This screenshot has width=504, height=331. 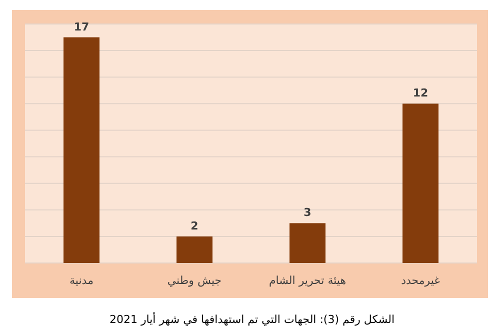 I want to click on x-tick-label: هيئة تحرير الشام, so click(x=307, y=280).